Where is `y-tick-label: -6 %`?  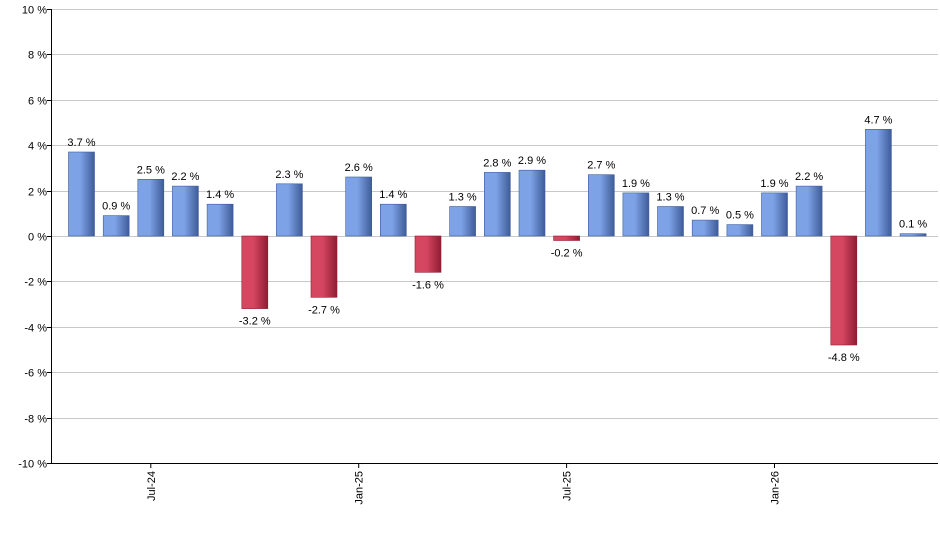
y-tick-label: -6 % is located at coordinates (35, 374).